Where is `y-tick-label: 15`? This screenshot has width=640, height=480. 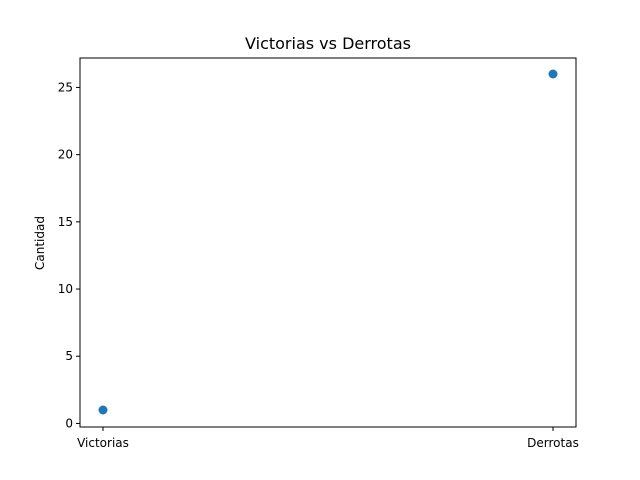 y-tick-label: 15 is located at coordinates (65, 222).